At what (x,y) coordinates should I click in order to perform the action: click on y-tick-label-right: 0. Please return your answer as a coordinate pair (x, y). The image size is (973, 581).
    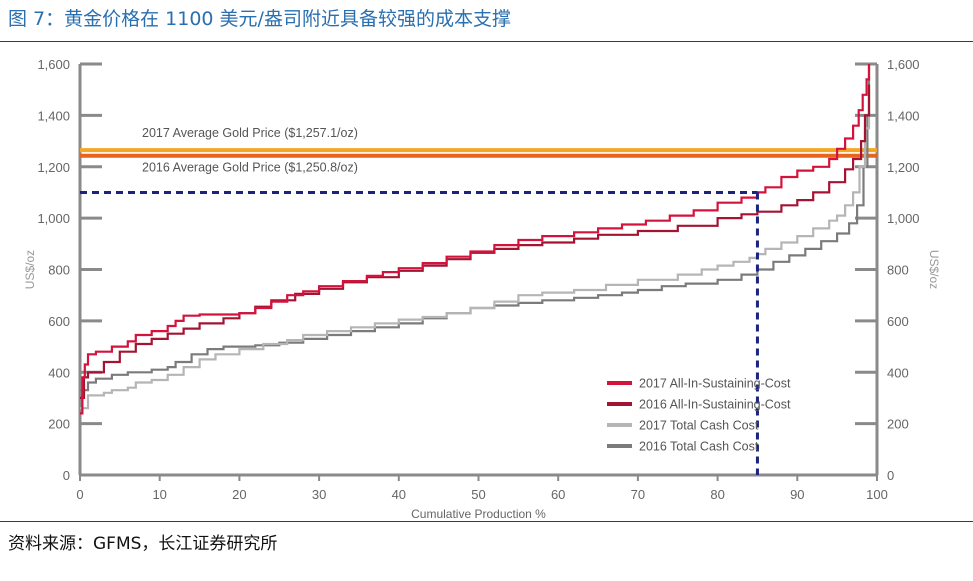
    Looking at the image, I should click on (890, 475).